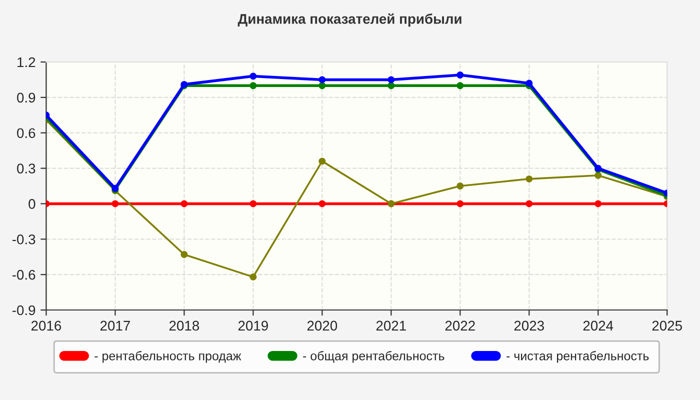 The image size is (700, 400). What do you see at coordinates (26, 133) in the screenshot?
I see `y-tick-label: 0.6` at bounding box center [26, 133].